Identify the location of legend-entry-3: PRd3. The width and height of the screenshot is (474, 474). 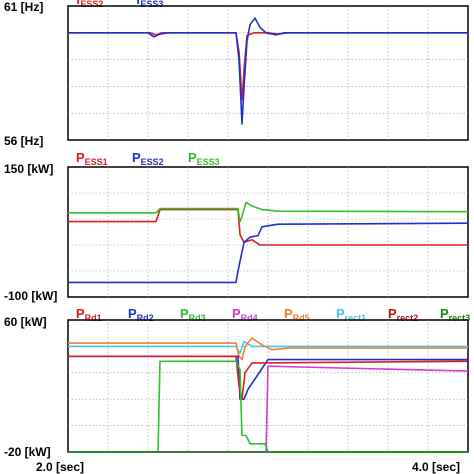
(193, 314).